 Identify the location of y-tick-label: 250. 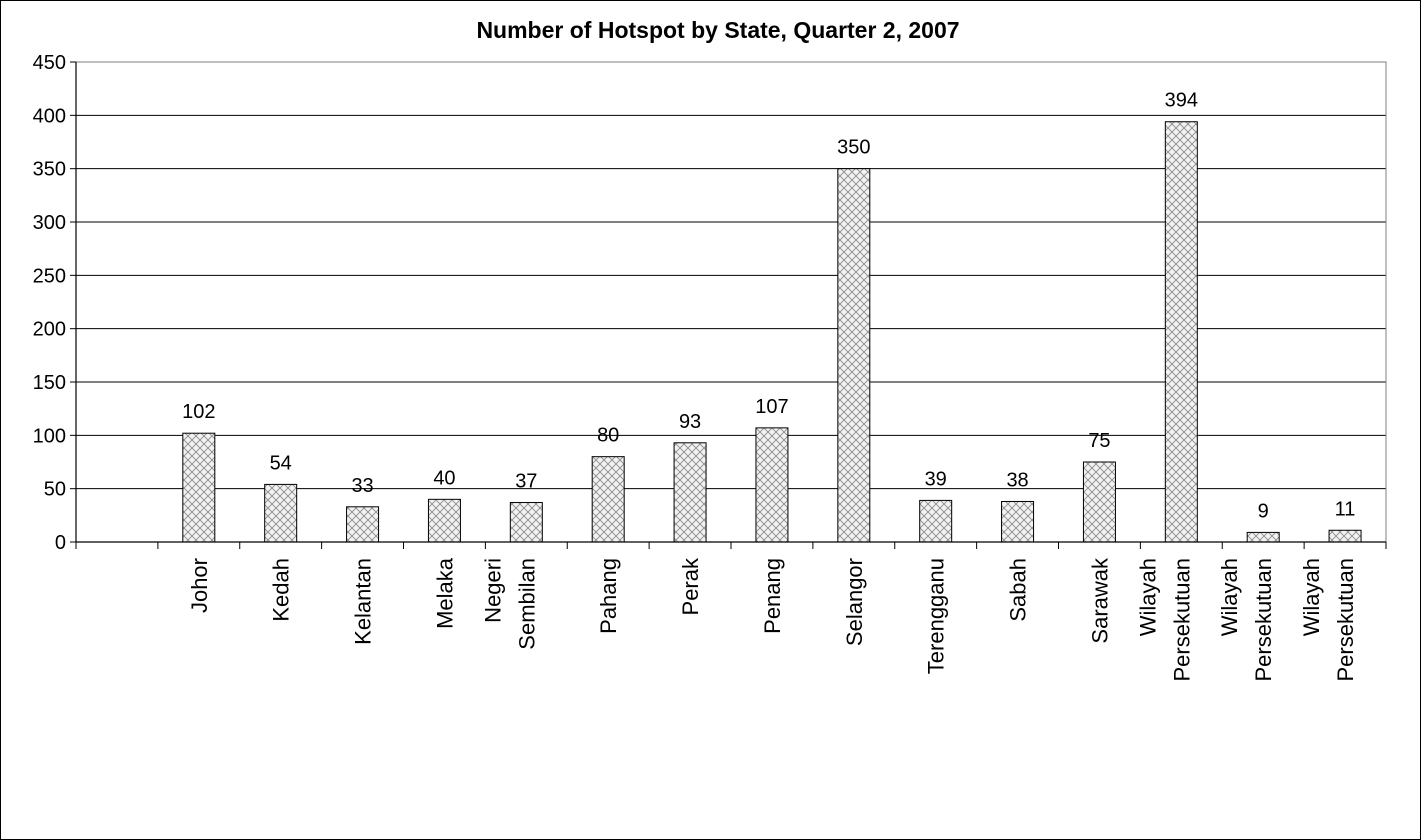
(49, 276).